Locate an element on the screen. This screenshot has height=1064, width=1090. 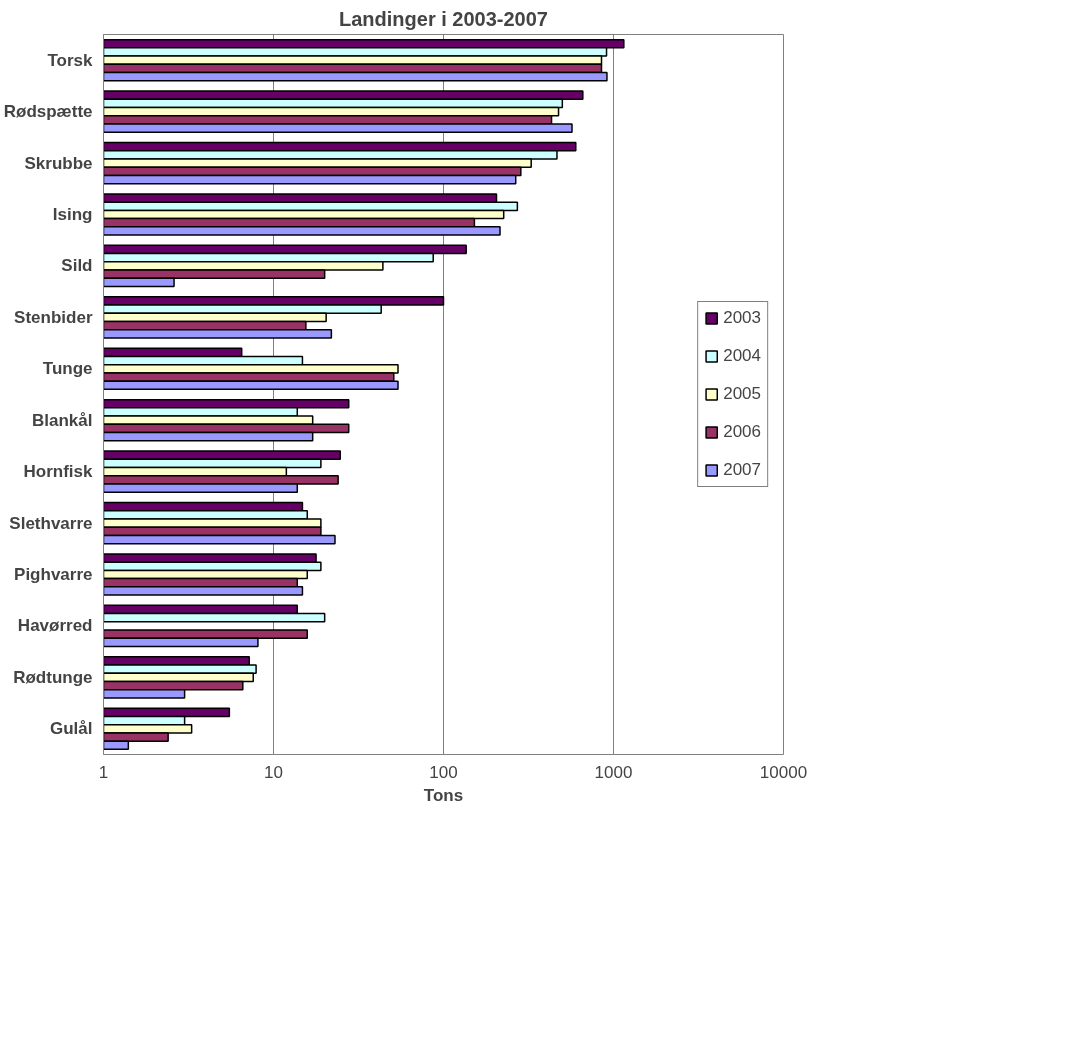
legend-label: 2006 is located at coordinates (742, 432).